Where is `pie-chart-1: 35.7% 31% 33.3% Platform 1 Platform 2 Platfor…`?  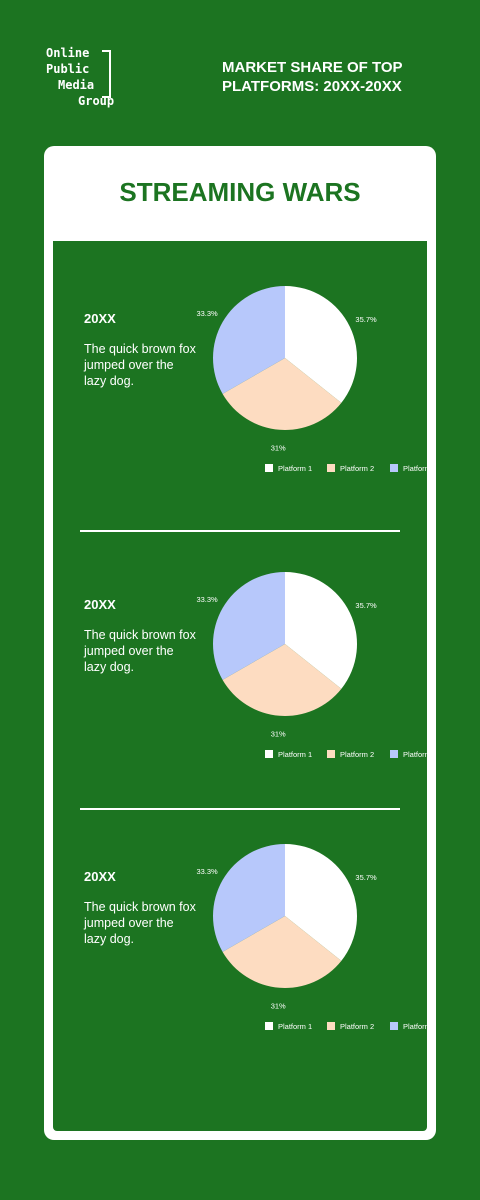 pie-chart-1: 35.7% 31% 33.3% Platform 1 Platform 2 Platfor… is located at coordinates (311, 379).